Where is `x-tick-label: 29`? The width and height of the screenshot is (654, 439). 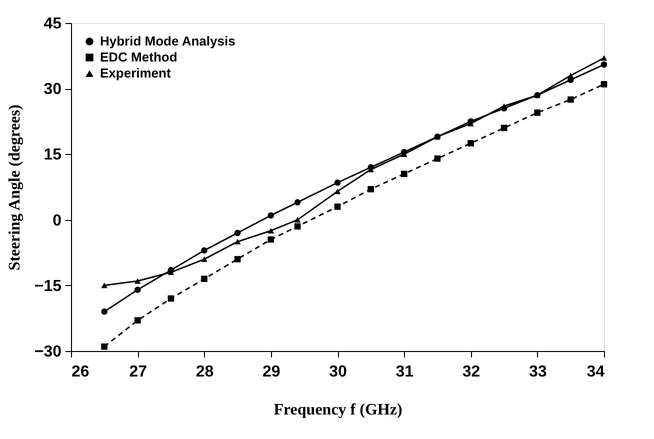 x-tick-label: 29 is located at coordinates (271, 372).